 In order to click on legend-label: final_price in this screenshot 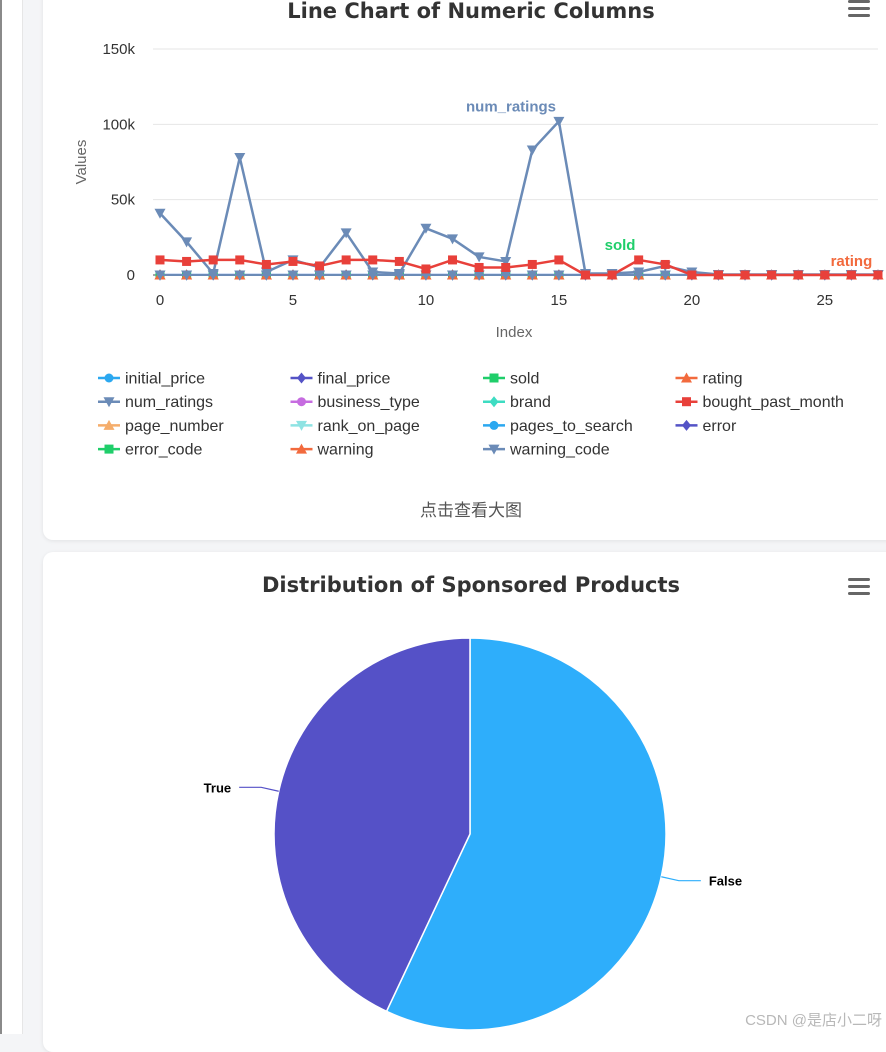, I will do `click(354, 379)`.